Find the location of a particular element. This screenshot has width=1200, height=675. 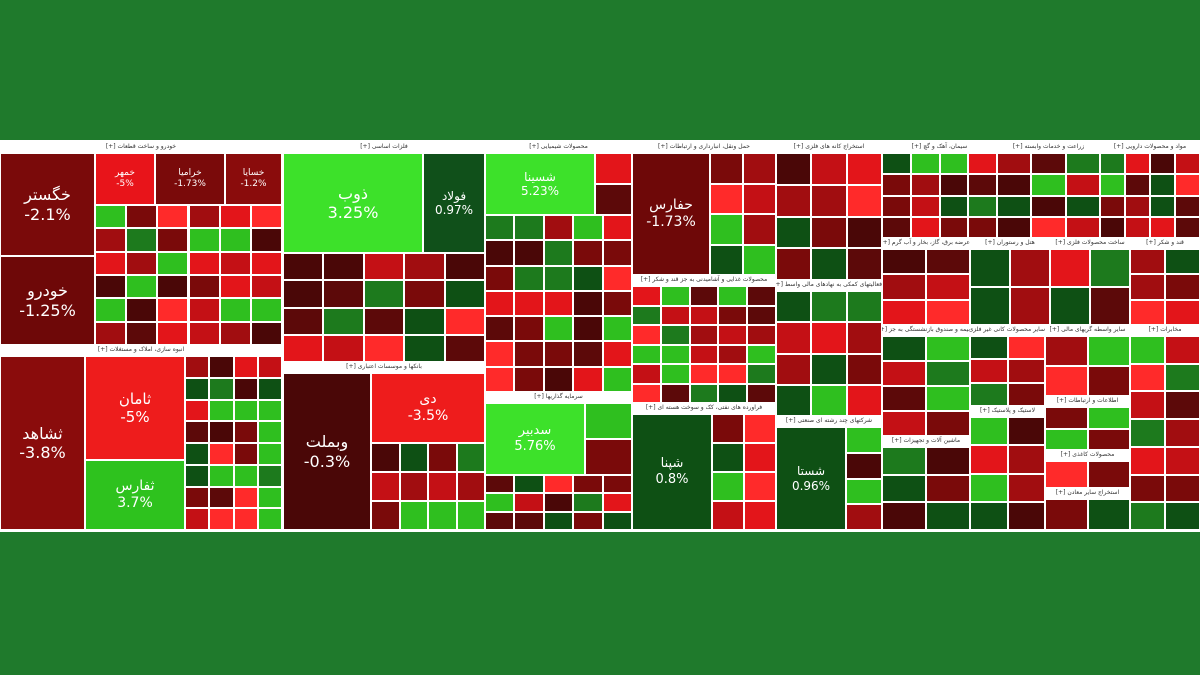

sector-header: سایر محصولات کانی غیر فلزی [+] is located at coordinates (1007, 330).